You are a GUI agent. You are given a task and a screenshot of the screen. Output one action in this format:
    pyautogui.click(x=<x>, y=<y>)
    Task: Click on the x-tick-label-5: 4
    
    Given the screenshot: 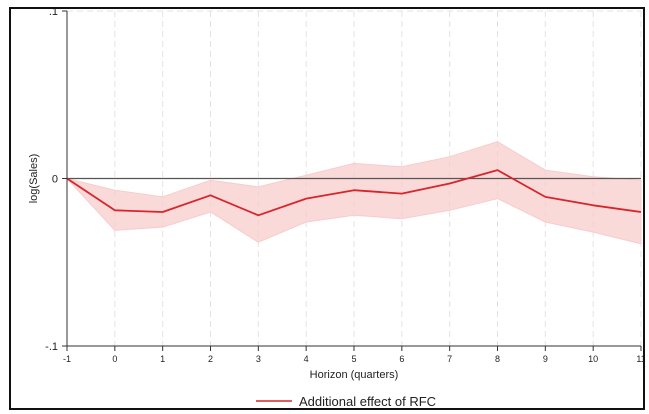 What is the action you would take?
    pyautogui.click(x=306, y=359)
    